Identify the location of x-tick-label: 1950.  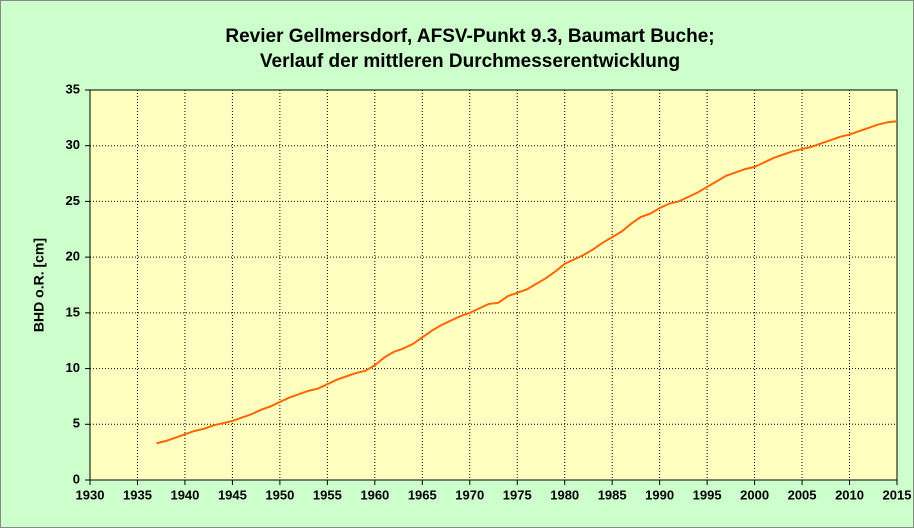
(279, 494).